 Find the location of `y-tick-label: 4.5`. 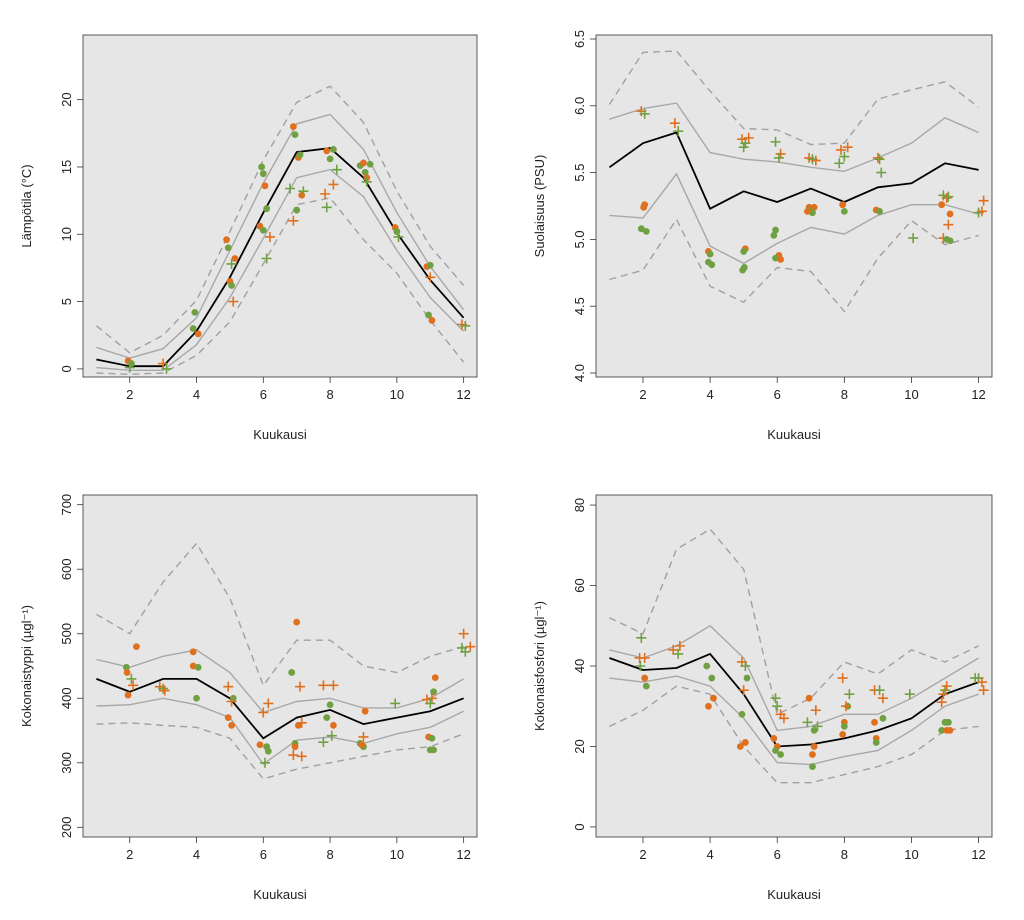

y-tick-label: 4.5 is located at coordinates (579, 306).